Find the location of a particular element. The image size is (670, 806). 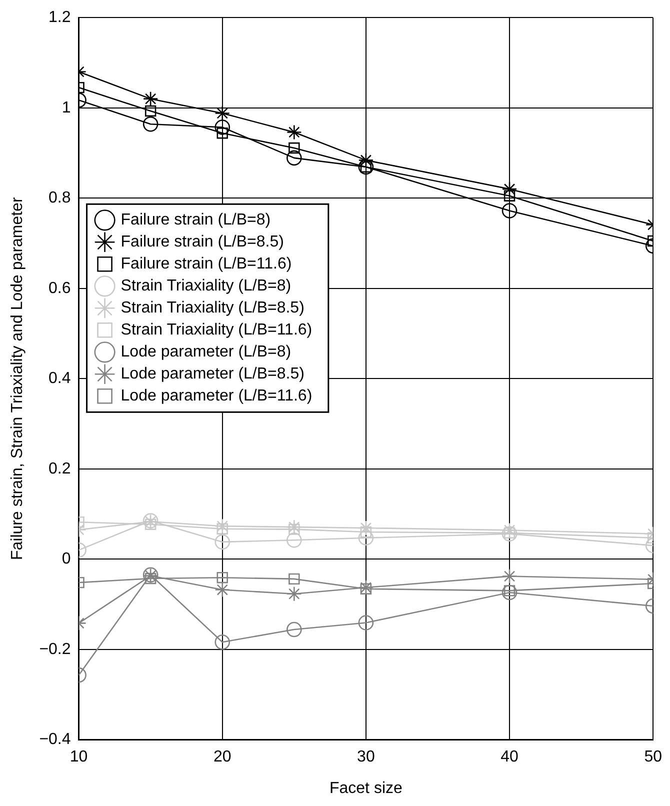

y-tick-label: 1 is located at coordinates (66, 107).